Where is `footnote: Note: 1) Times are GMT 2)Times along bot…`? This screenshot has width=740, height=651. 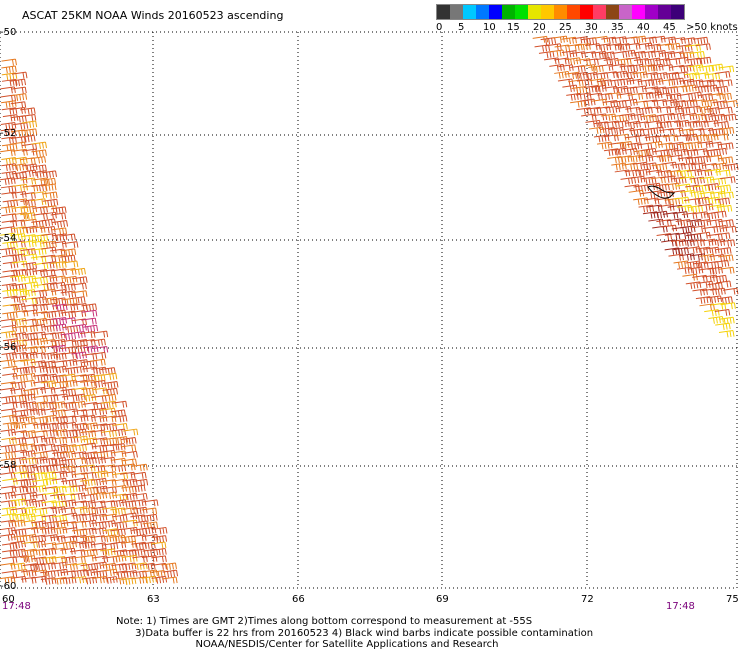
footnote: Note: 1) Times are GMT 2)Times along bot… is located at coordinates (355, 633).